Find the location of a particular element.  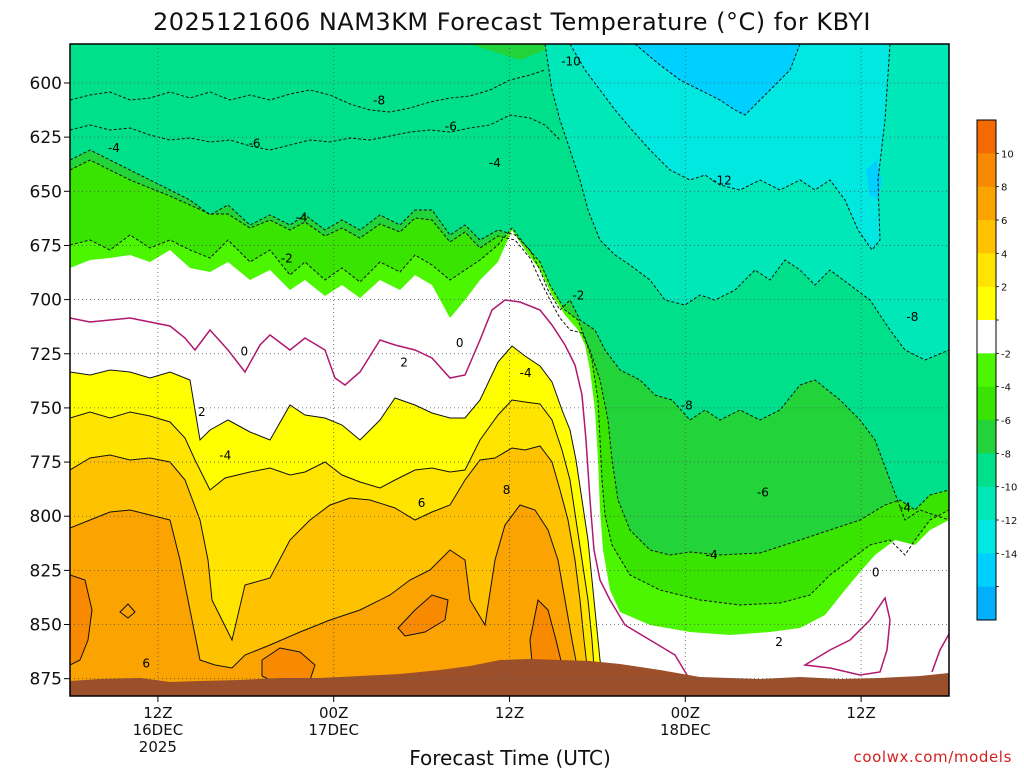

fill-minus12 is located at coordinates (730, 147).